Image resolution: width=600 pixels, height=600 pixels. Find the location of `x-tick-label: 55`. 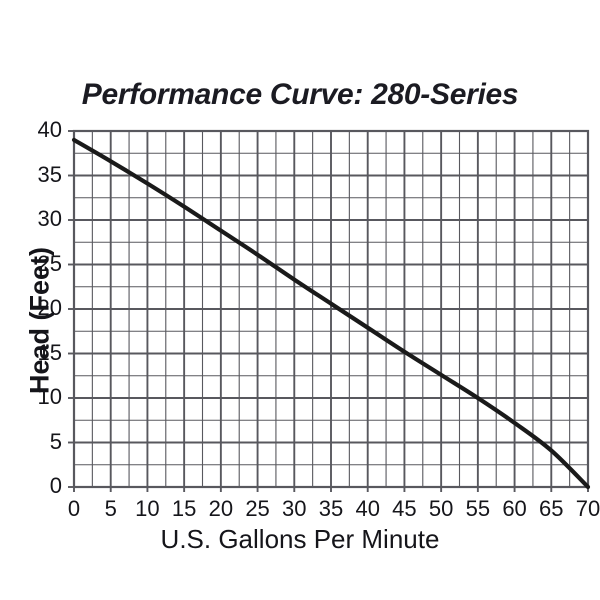

x-tick-label: 55 is located at coordinates (478, 508).